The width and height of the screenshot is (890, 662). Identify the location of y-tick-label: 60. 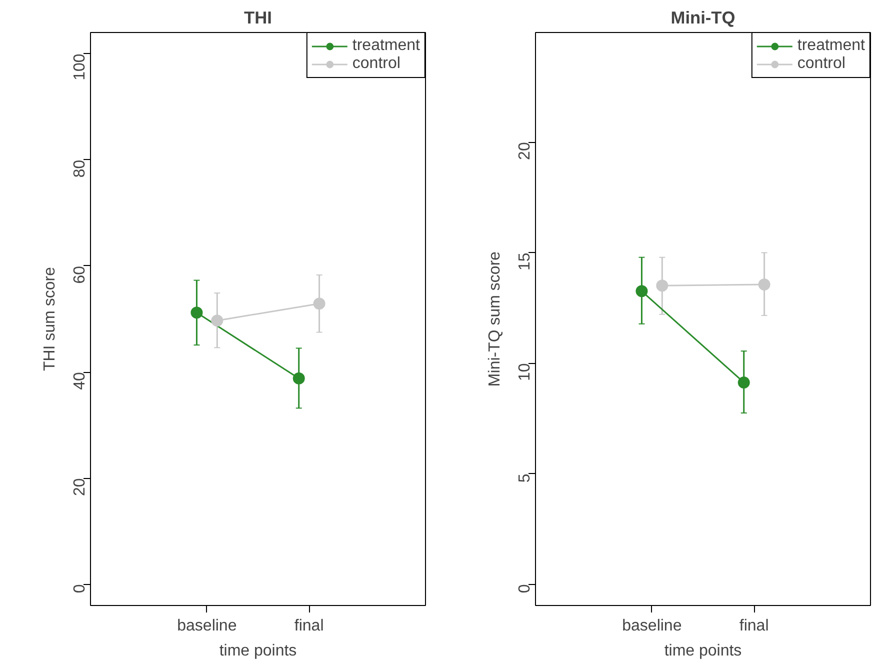
(80, 275).